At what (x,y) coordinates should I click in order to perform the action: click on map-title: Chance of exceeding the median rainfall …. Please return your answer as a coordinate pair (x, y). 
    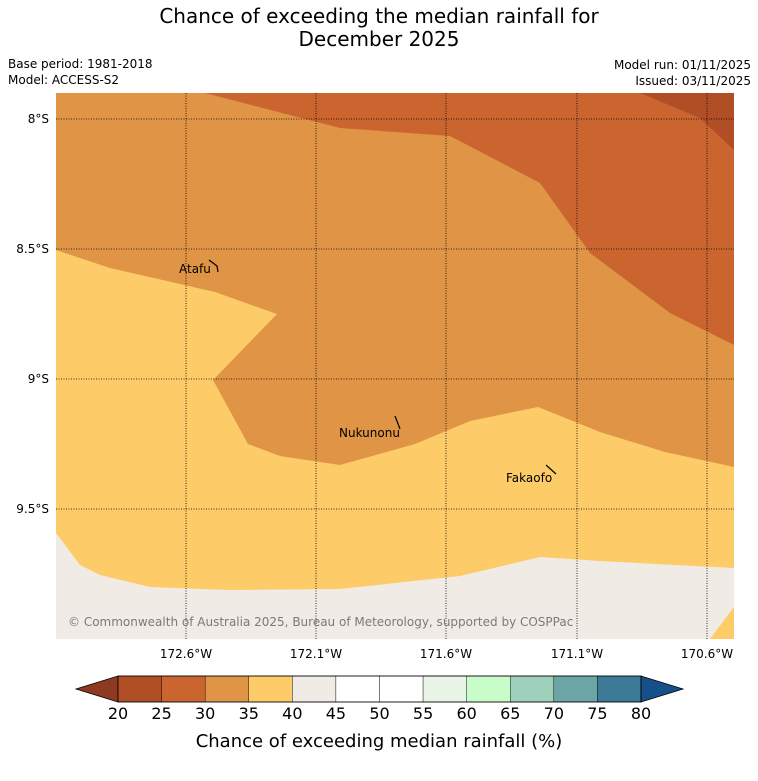
    Looking at the image, I should click on (379, 28).